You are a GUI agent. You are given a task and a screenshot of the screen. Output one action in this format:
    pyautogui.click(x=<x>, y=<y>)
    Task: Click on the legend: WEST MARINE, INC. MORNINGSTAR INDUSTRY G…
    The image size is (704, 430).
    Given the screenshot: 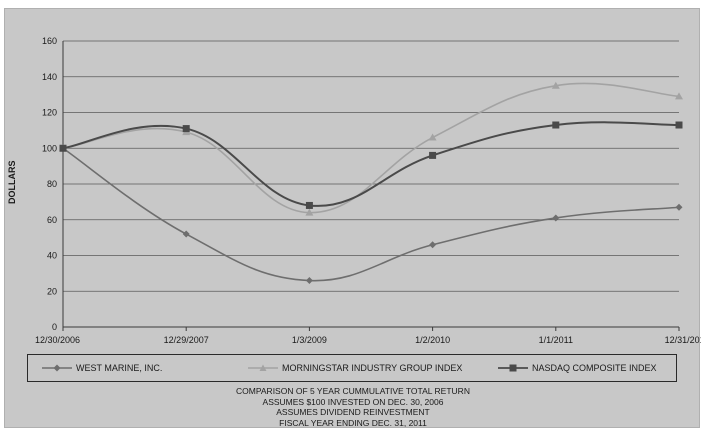 What is the action you would take?
    pyautogui.click(x=352, y=368)
    